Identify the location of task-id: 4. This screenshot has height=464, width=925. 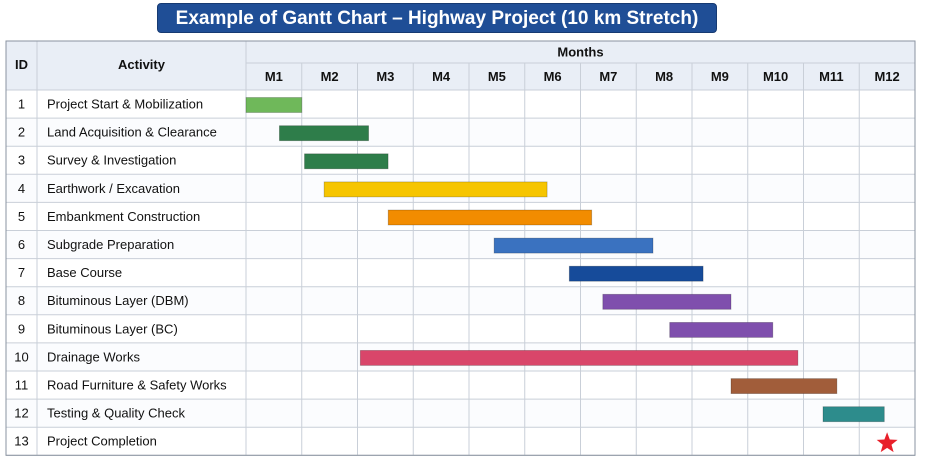
(21, 188).